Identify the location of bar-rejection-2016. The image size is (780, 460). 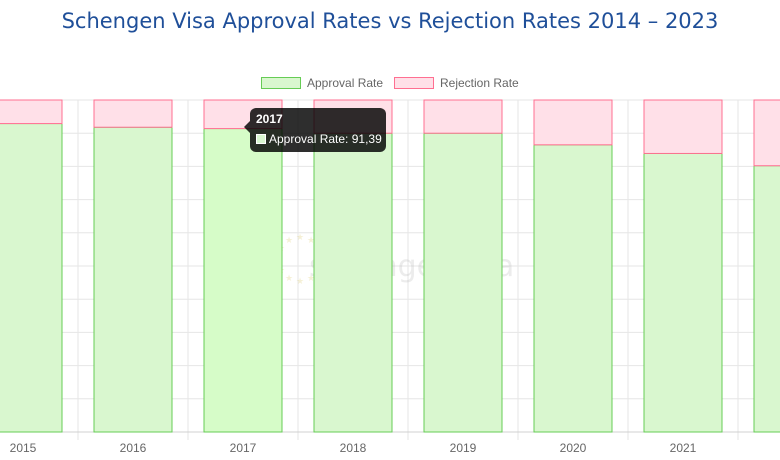
(133, 113).